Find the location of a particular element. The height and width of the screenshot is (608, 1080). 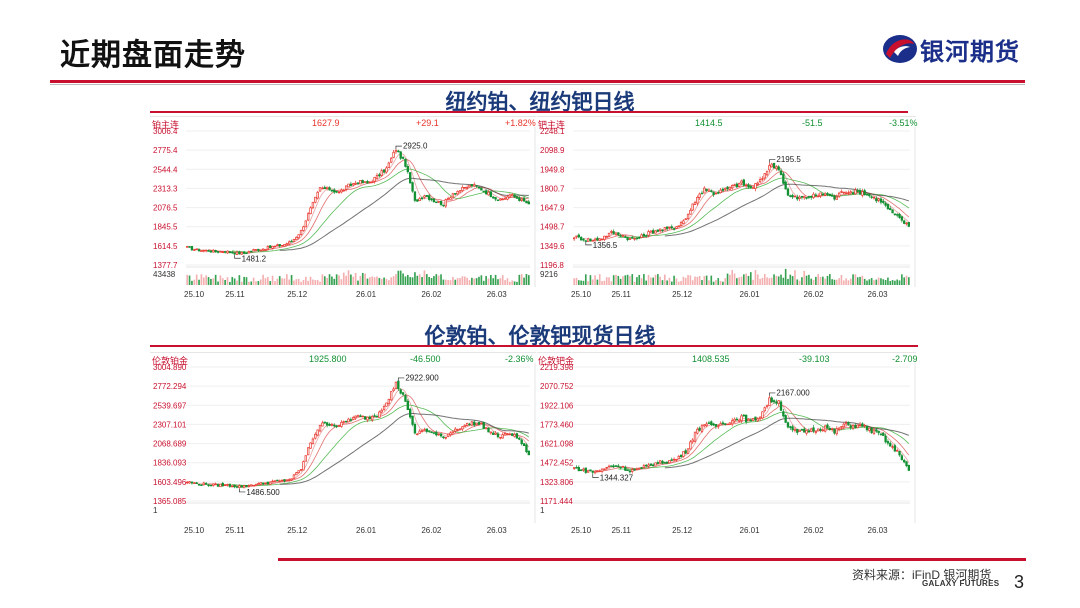

x-tick-label: 26.03 is located at coordinates (497, 294).